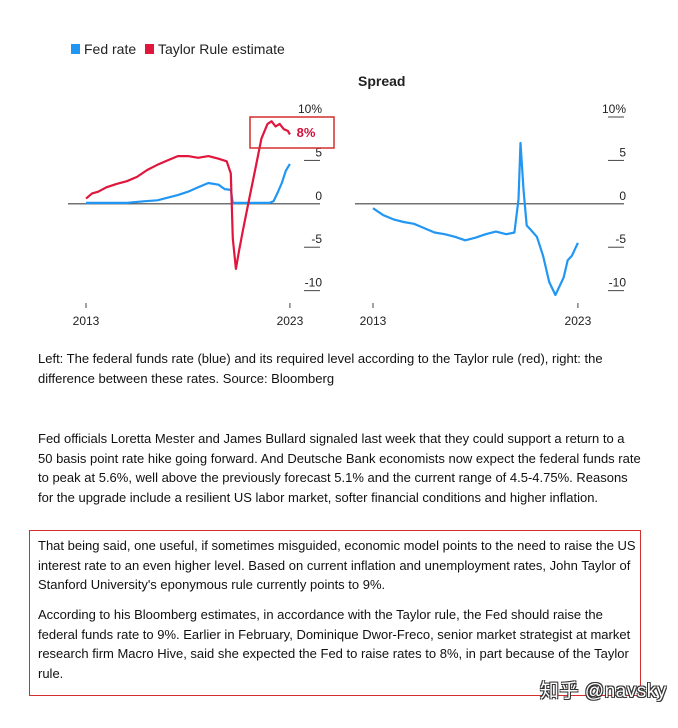  What do you see at coordinates (578, 321) in the screenshot?
I see `right-x-tick-label: 2023` at bounding box center [578, 321].